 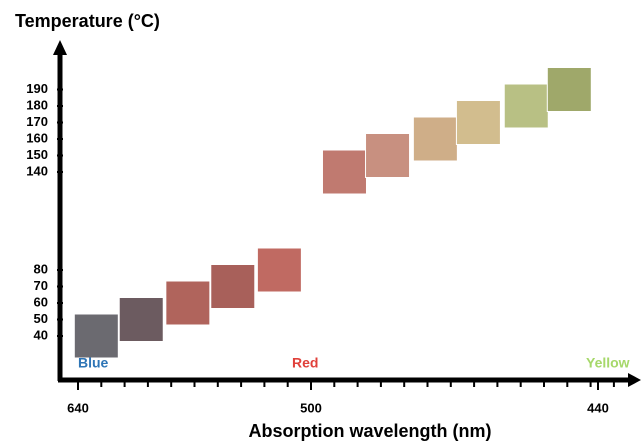 I want to click on y-tick-label: 150, so click(x=37, y=154).